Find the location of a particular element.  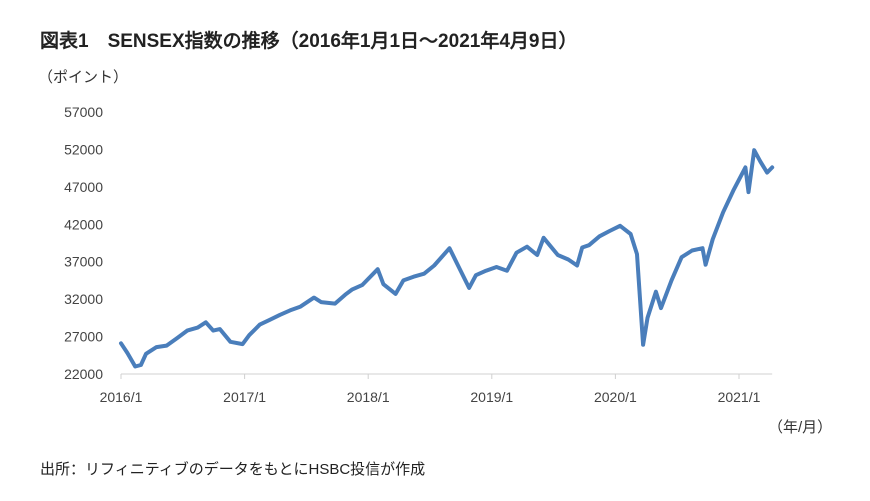

y-tick-label: 52000 is located at coordinates (83, 149).